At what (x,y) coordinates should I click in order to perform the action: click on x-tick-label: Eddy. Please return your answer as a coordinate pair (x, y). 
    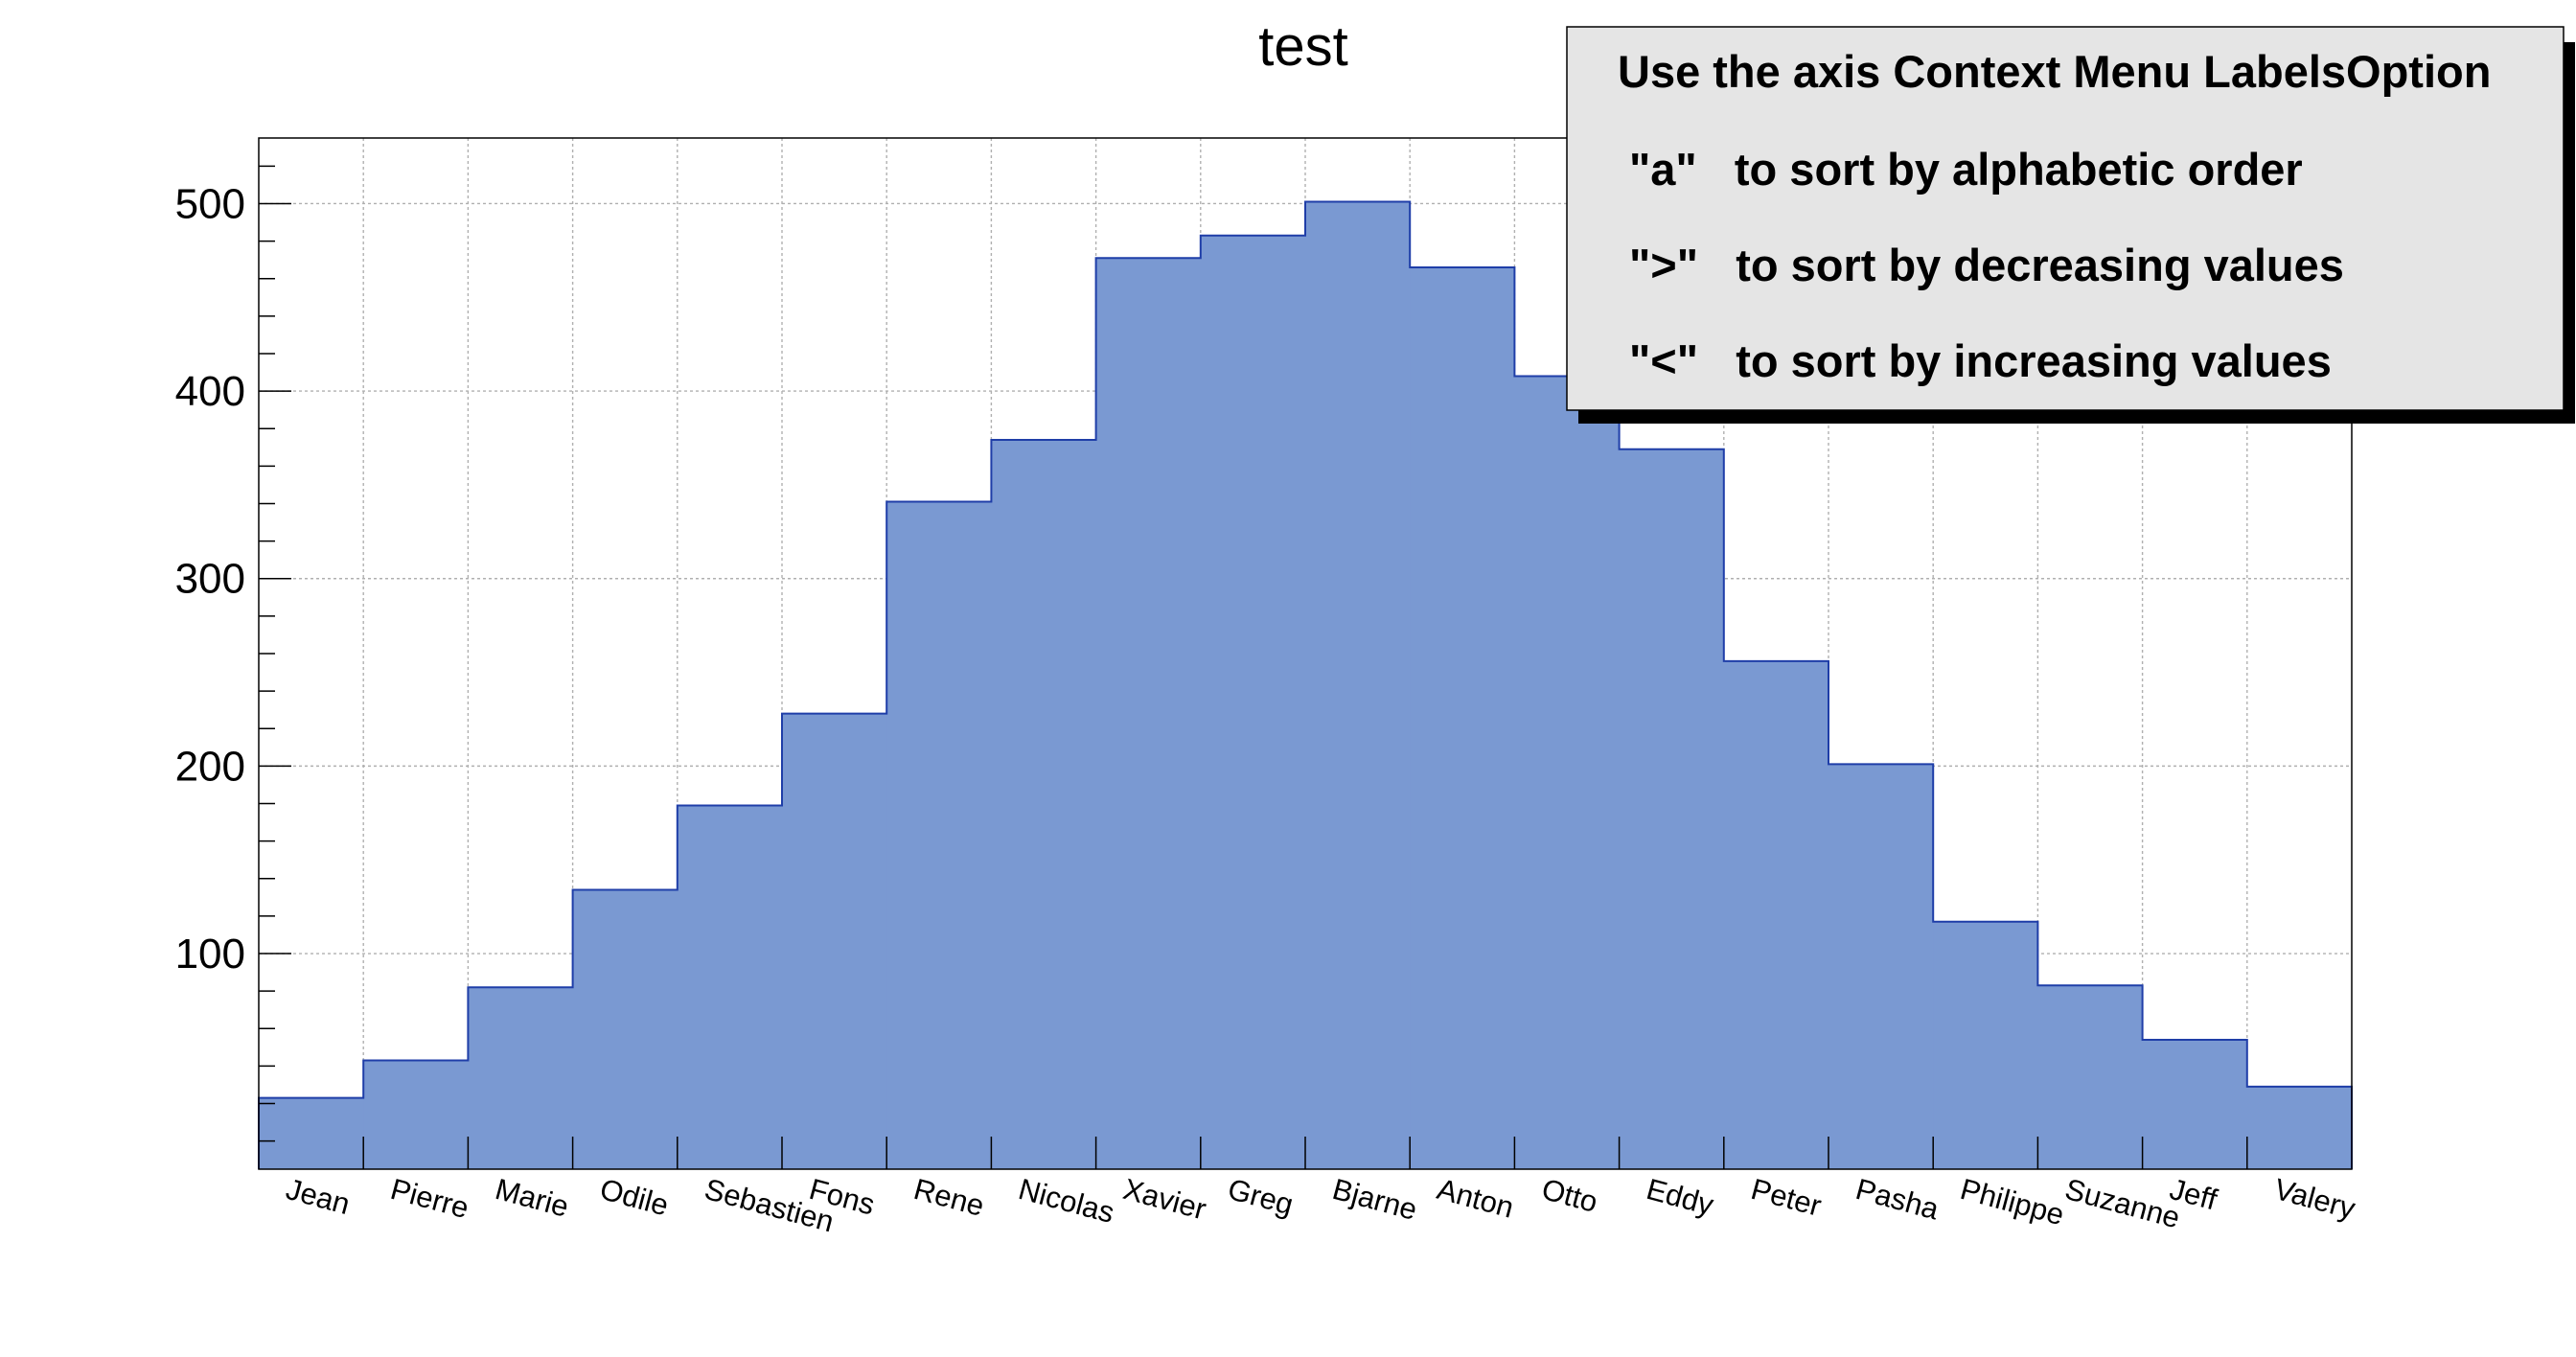
    Looking at the image, I should click on (1680, 1197).